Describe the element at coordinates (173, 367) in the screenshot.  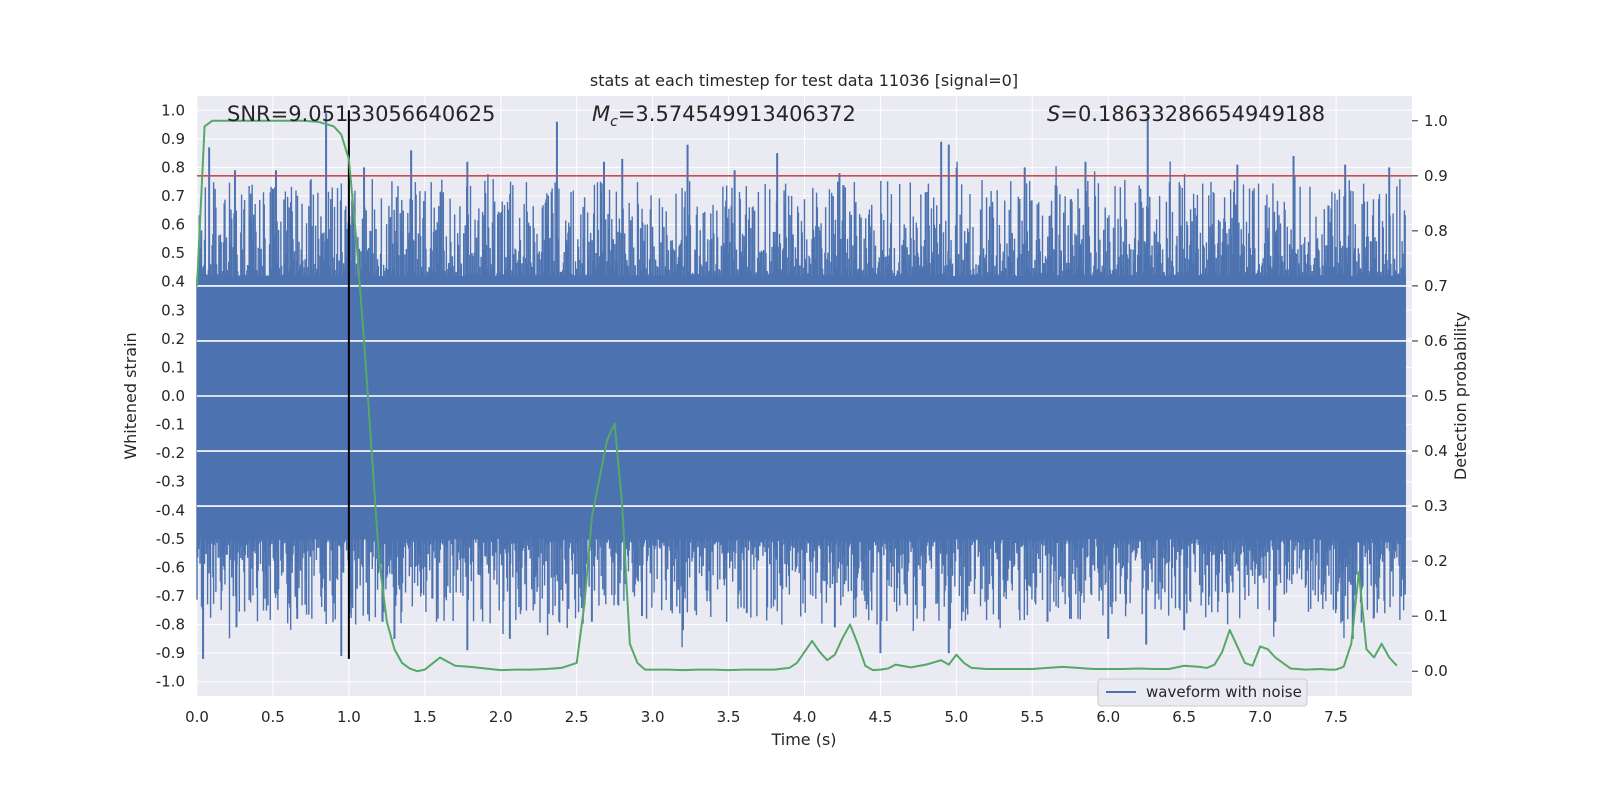
I see `y-left-tick-label: 0.1` at that location.